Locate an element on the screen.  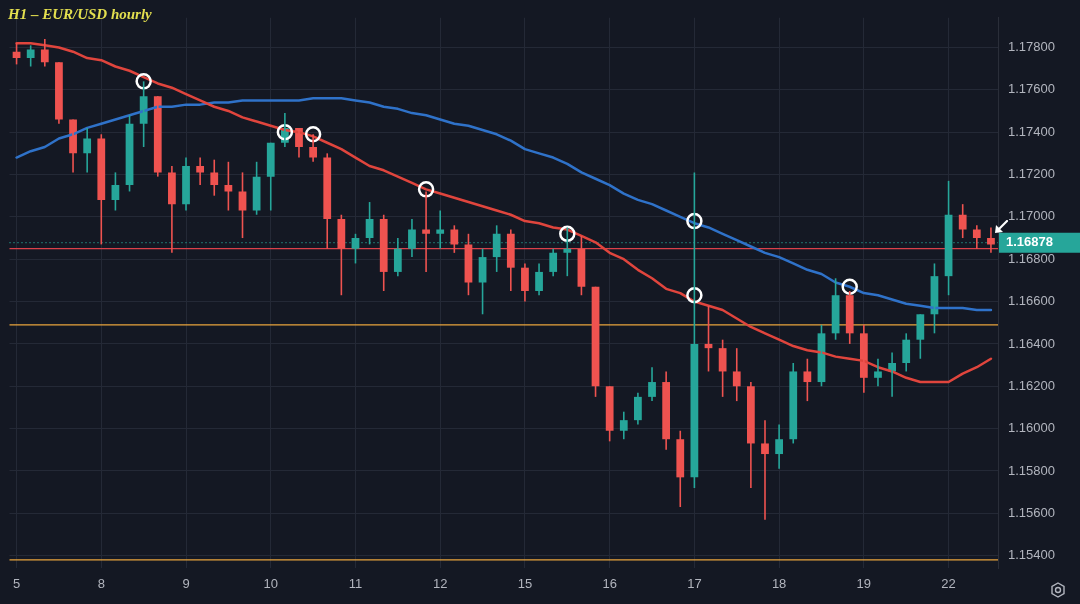
x-tick-label: 17 is located at coordinates (694, 583).